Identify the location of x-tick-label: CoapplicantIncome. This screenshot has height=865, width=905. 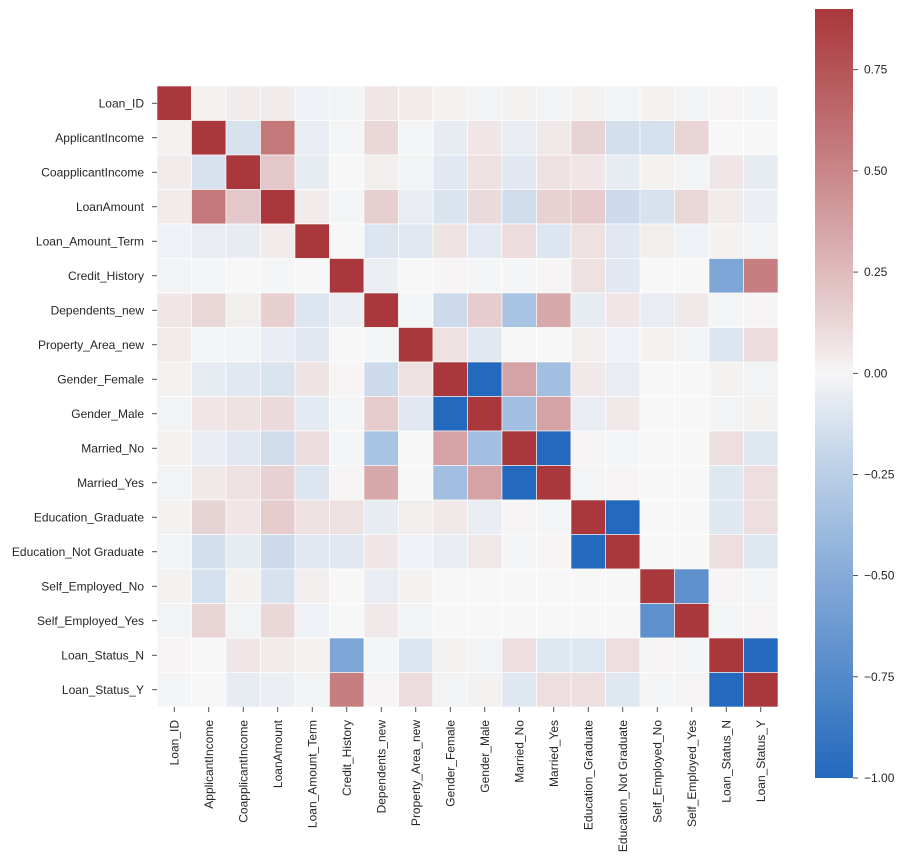
(243, 771).